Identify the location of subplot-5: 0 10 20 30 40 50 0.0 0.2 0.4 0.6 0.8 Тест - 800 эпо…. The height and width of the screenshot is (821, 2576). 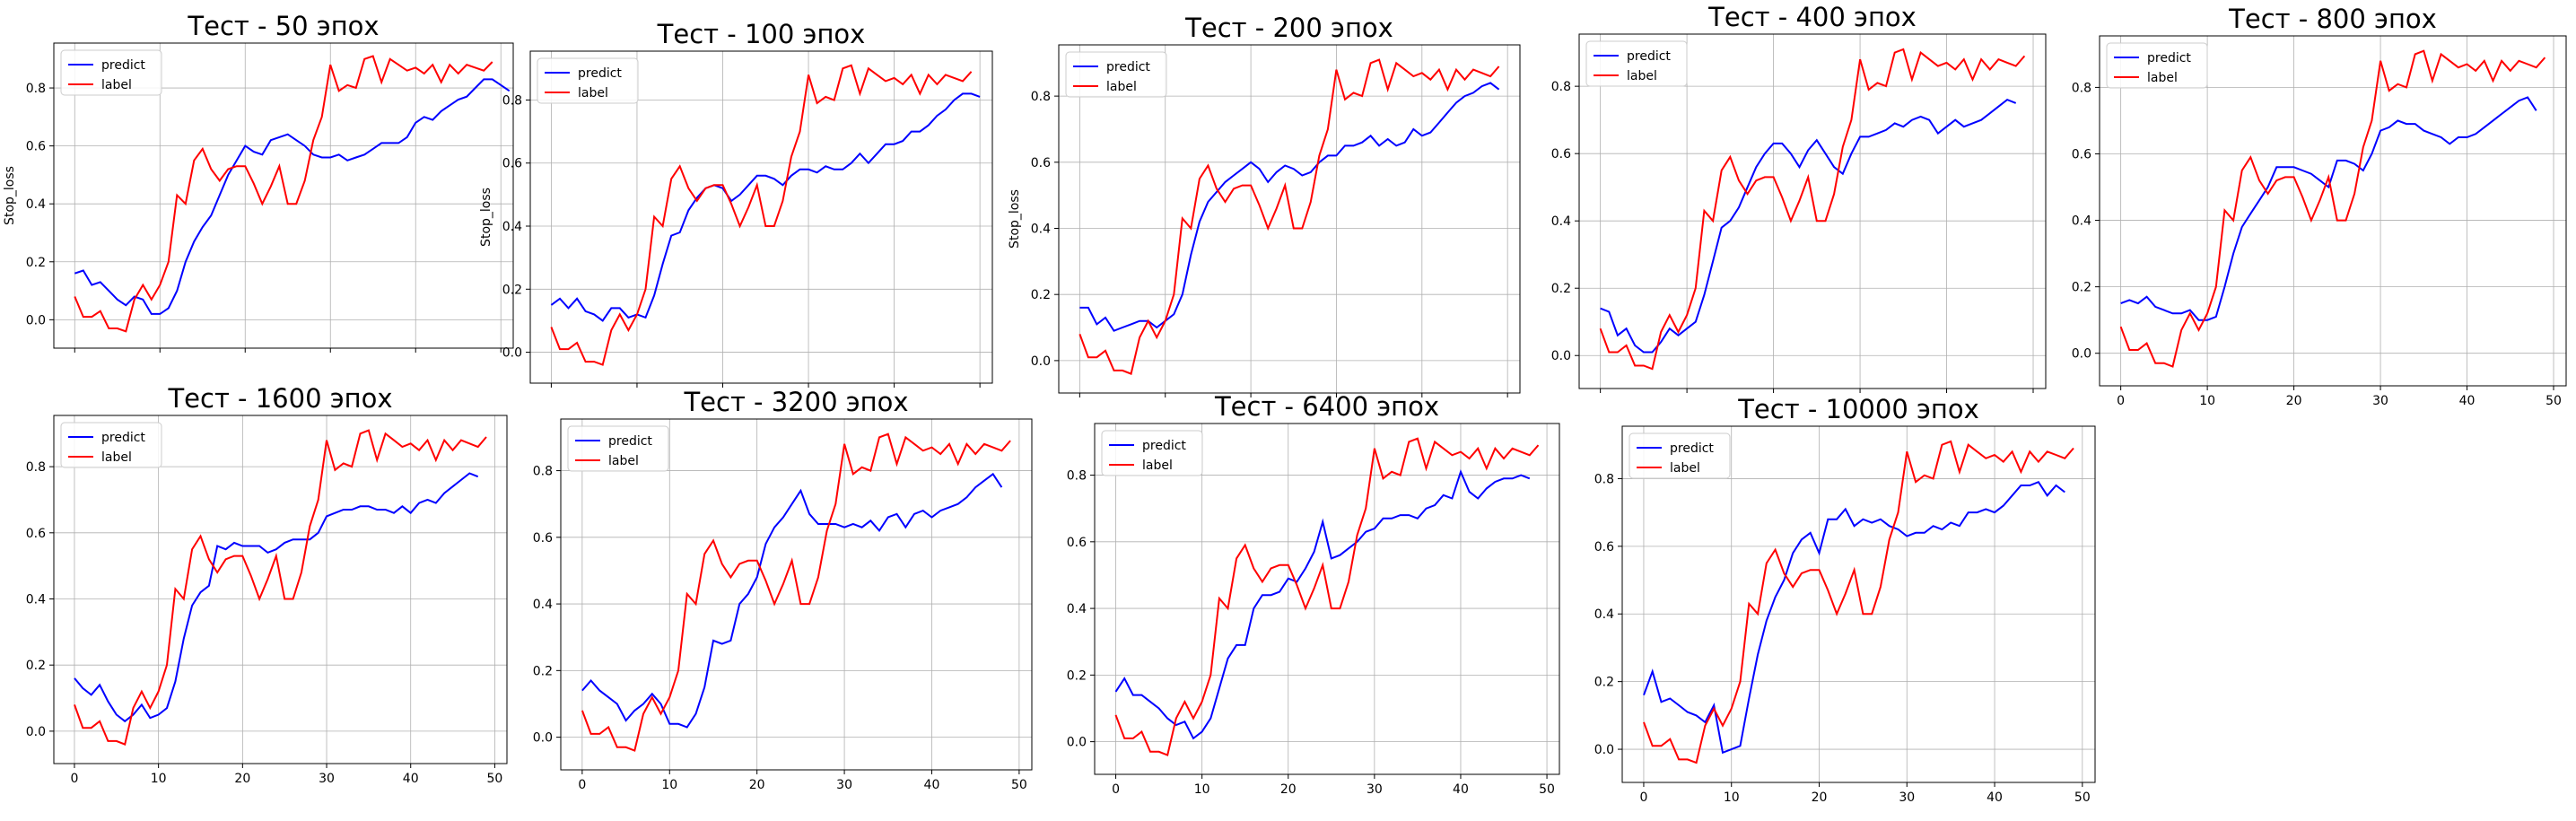
(2320, 206).